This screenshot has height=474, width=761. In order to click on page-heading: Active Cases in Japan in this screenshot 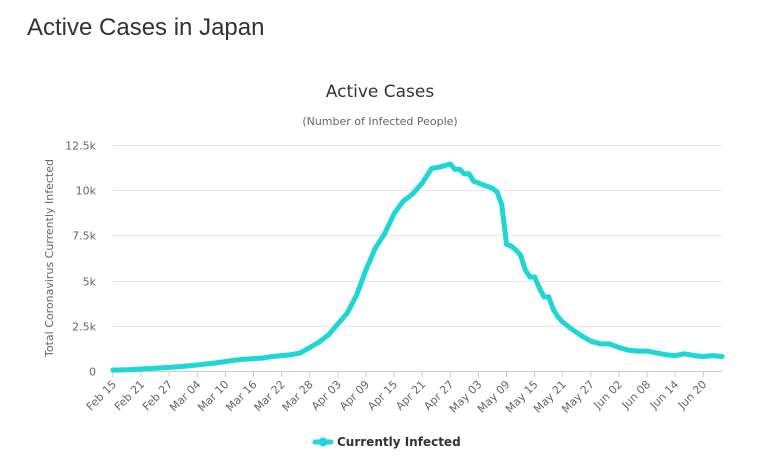, I will do `click(146, 27)`.